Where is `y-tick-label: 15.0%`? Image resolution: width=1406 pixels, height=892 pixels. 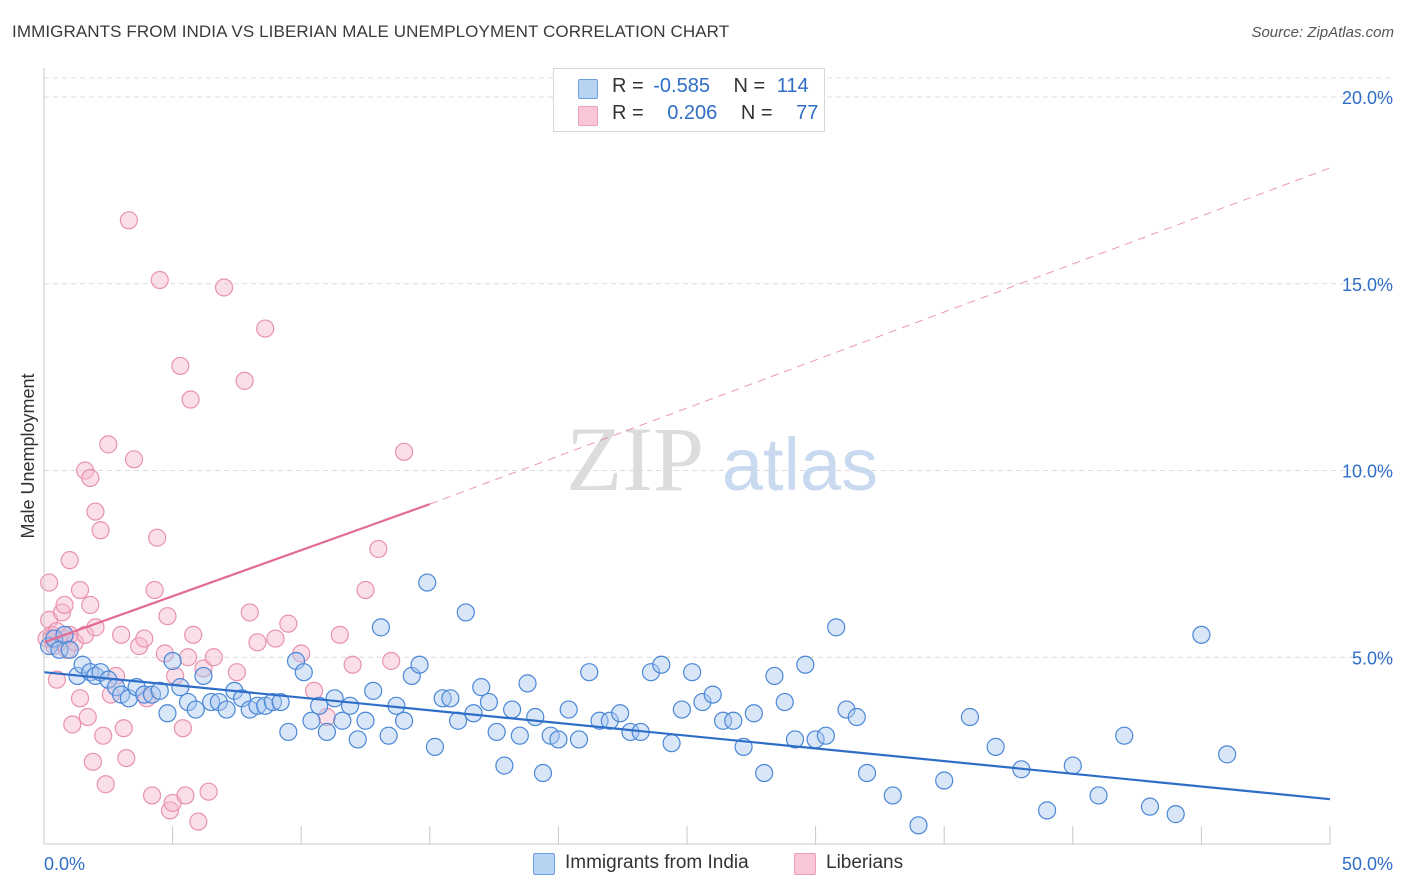 y-tick-label: 15.0% is located at coordinates (1367, 285).